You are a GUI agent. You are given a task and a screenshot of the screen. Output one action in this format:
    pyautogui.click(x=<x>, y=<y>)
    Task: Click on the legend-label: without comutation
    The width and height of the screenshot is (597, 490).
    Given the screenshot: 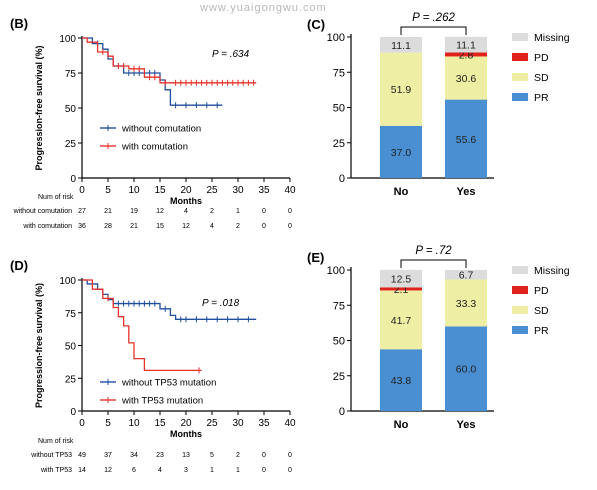 What is the action you would take?
    pyautogui.click(x=161, y=129)
    